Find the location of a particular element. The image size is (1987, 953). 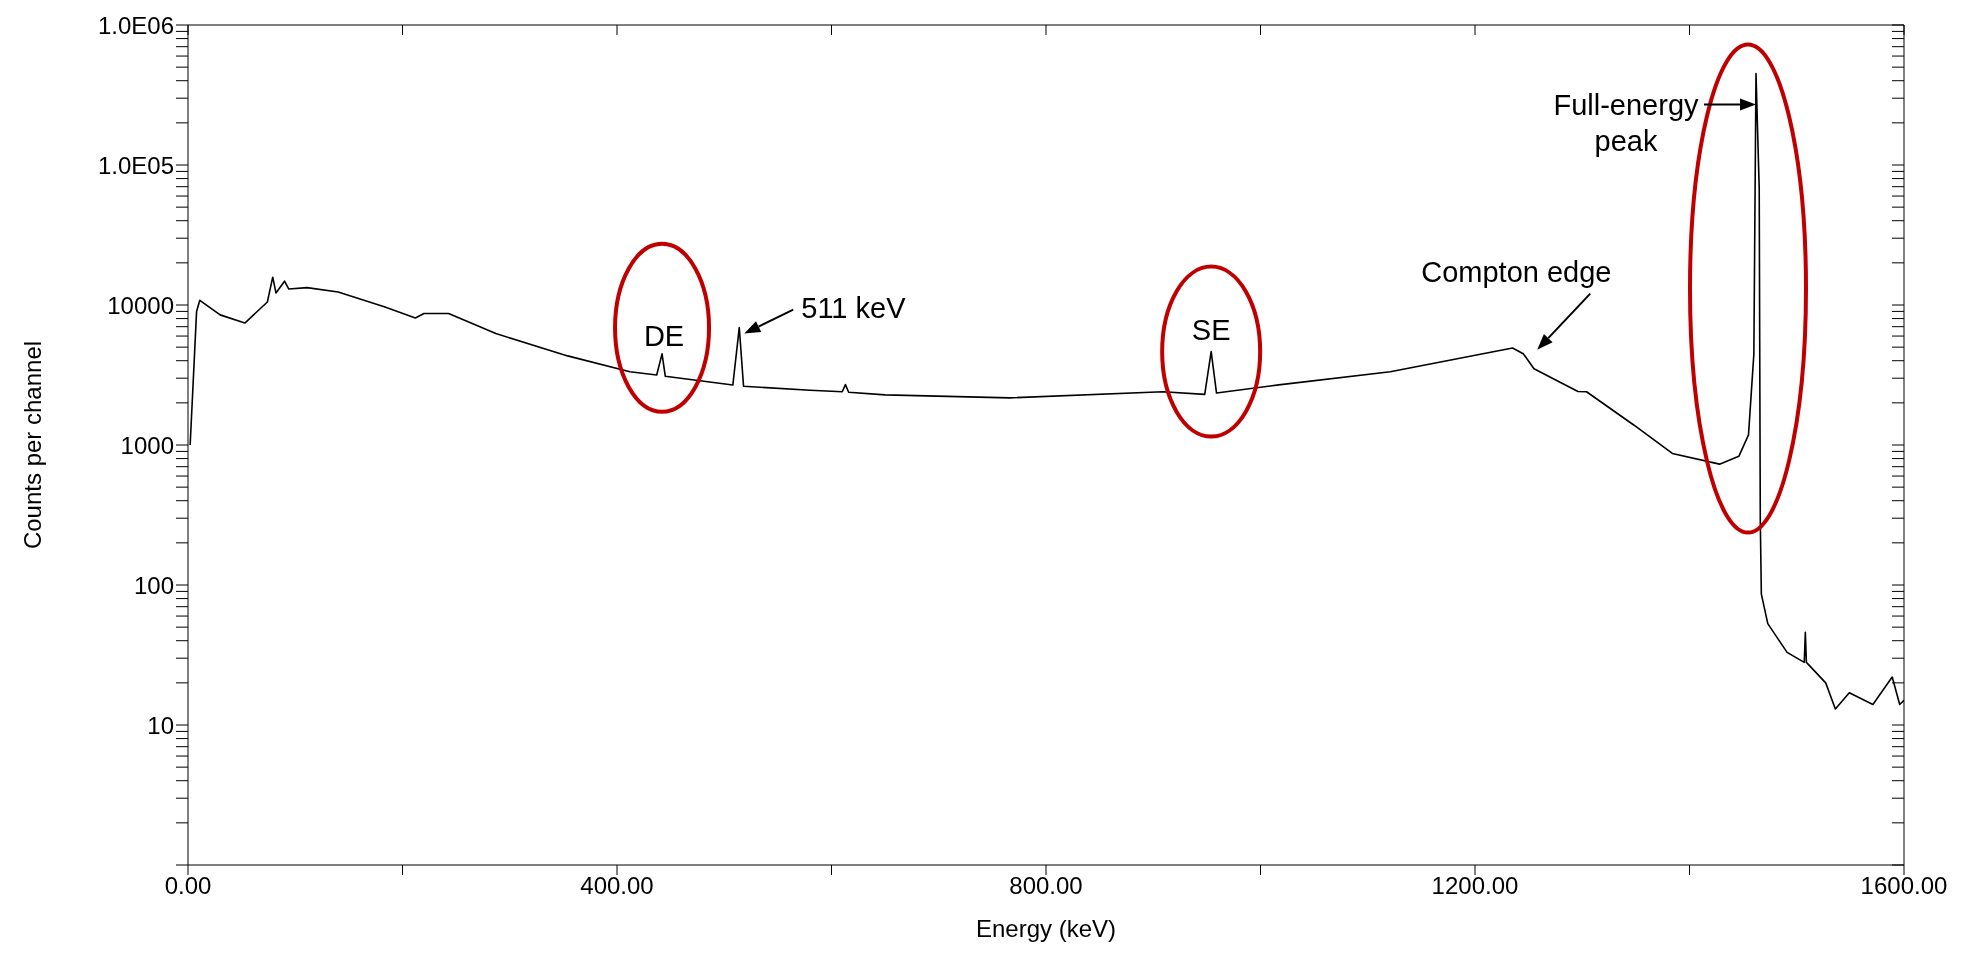

x-axis-title: Energy (keV) is located at coordinates (1046, 928).